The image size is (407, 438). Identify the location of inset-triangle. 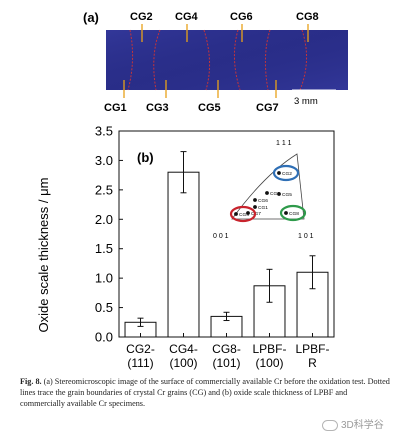
(268, 186).